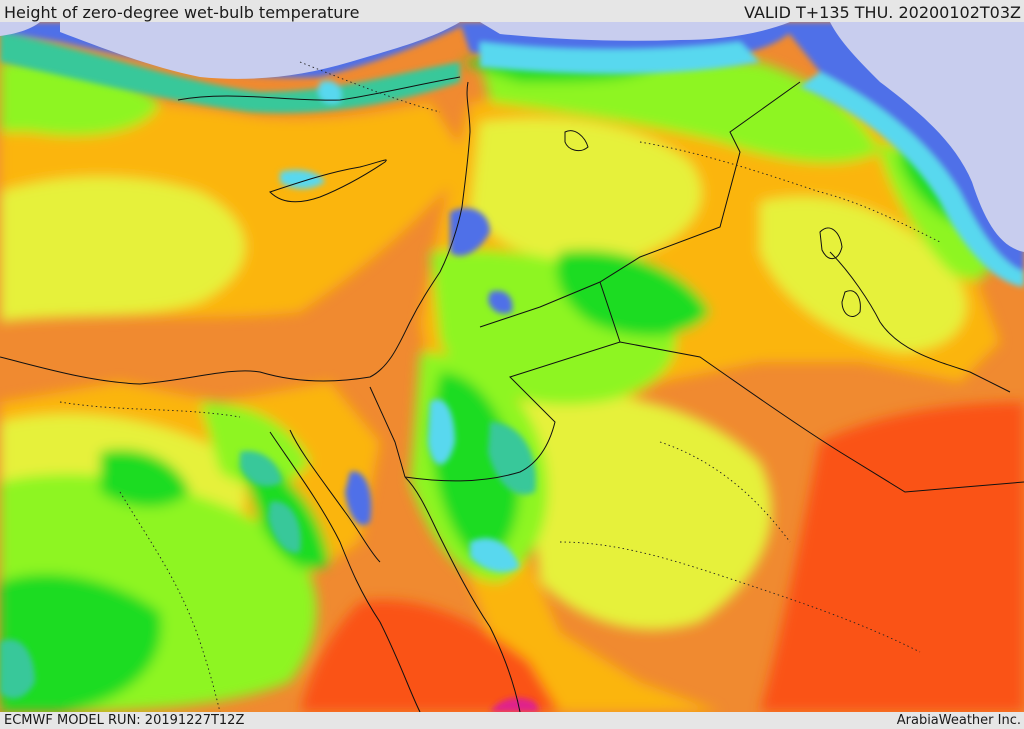 This screenshot has width=1024, height=729. I want to click on high-terrain-west, so click(20, 29).